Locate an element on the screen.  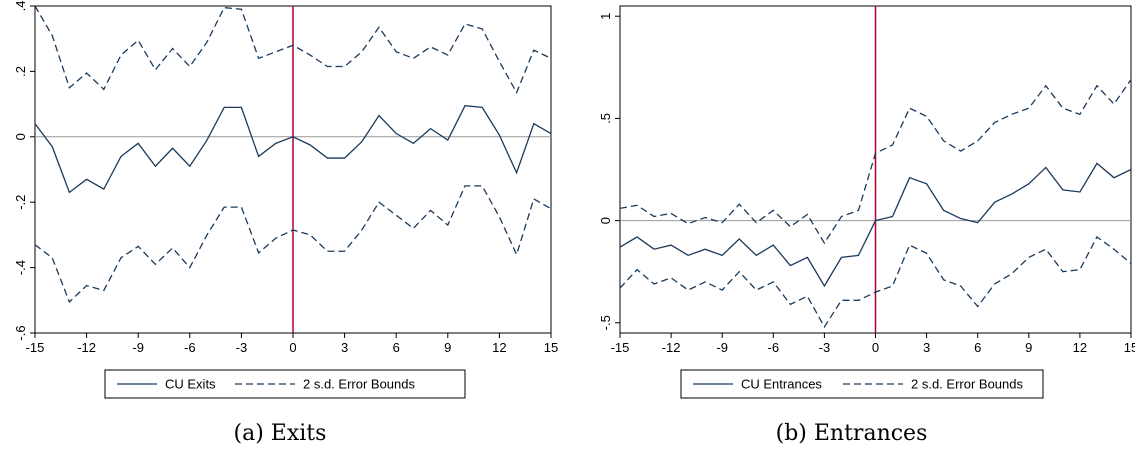
y-tick-label: -.6 is located at coordinates (20, 332).